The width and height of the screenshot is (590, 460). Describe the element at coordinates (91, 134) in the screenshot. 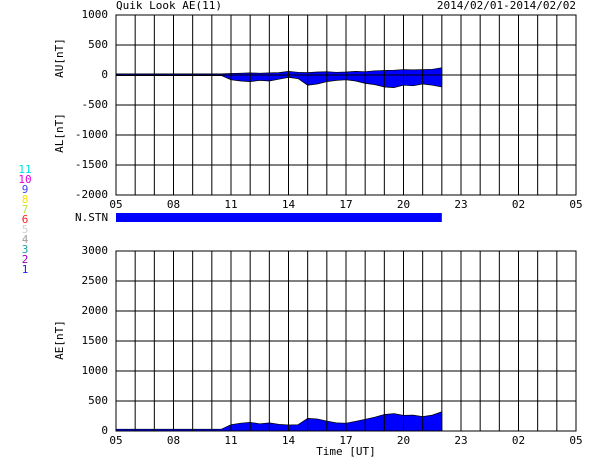

I see `y-tick-label: -1000` at that location.